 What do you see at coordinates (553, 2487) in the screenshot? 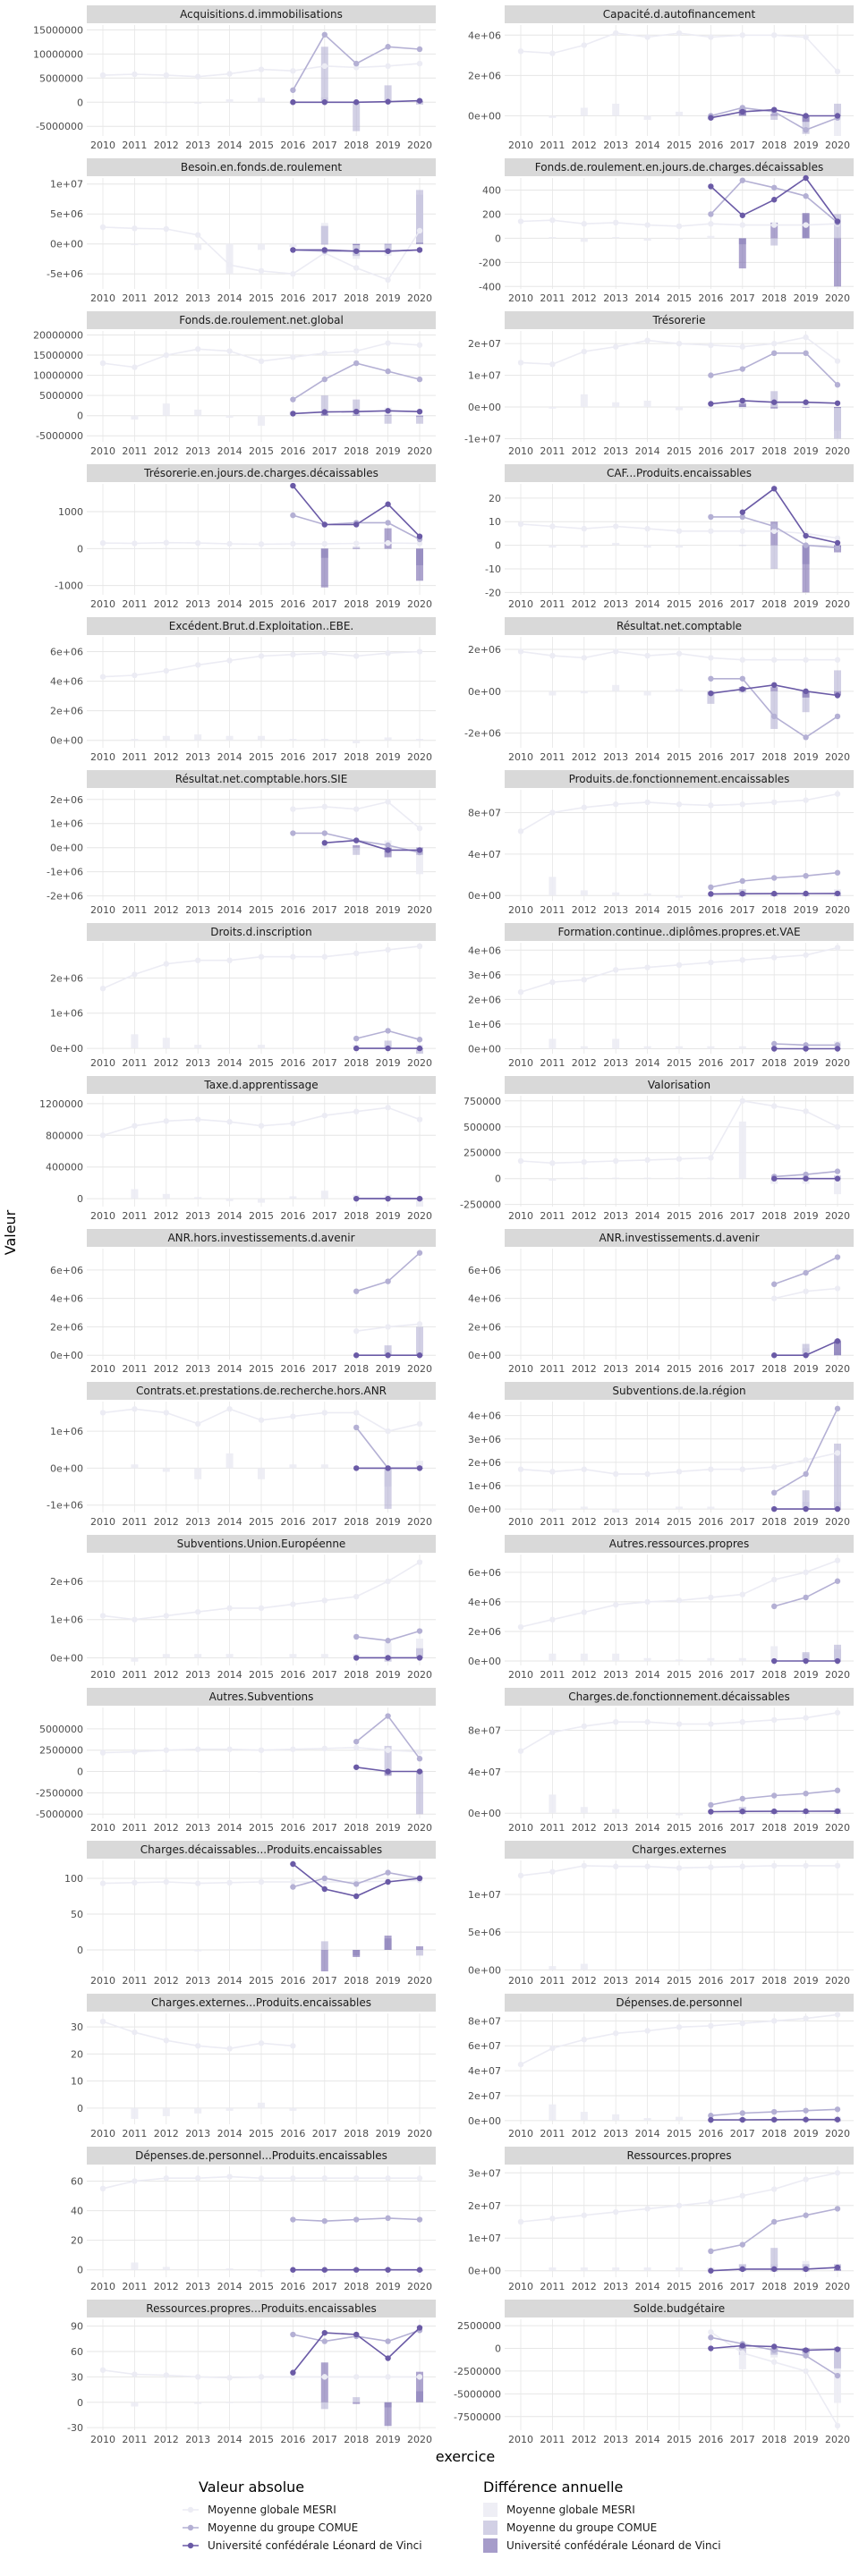
I see `legend-title-difference: Différence annuelle` at bounding box center [553, 2487].